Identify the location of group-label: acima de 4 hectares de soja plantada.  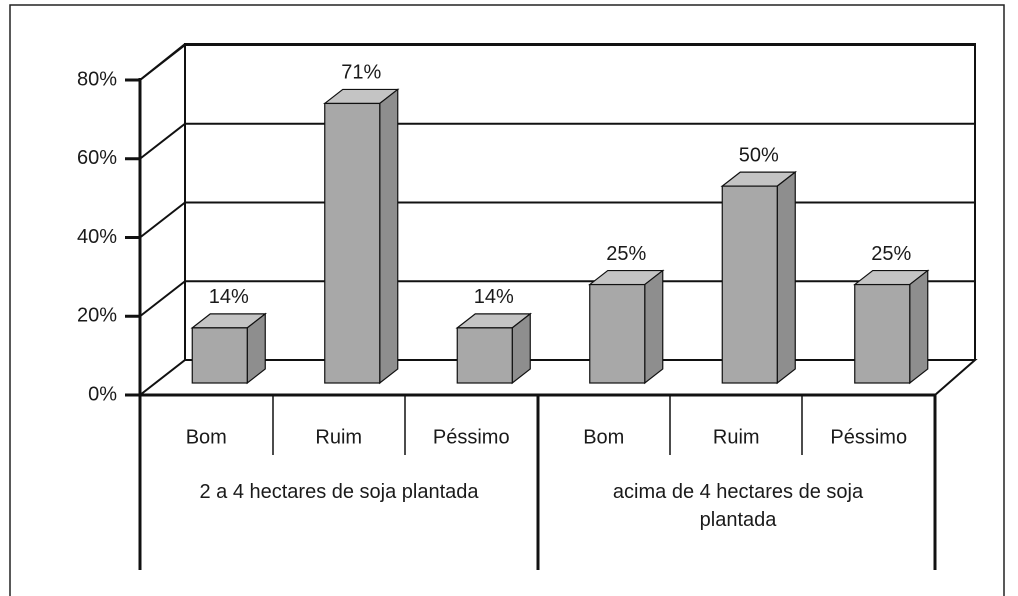
(738, 506).